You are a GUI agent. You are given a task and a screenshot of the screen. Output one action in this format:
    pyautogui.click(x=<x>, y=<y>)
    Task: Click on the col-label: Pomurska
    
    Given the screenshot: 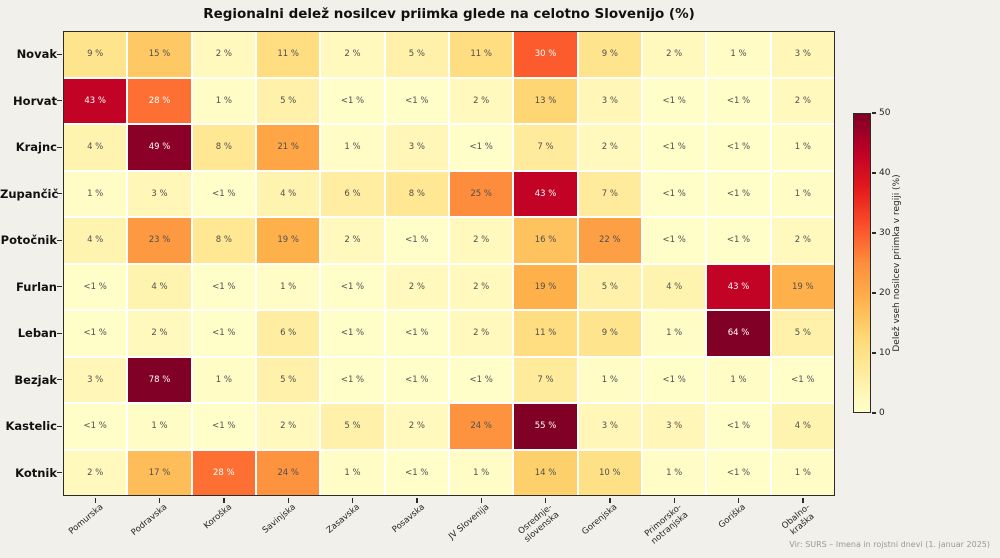 What is the action you would take?
    pyautogui.click(x=85, y=519)
    